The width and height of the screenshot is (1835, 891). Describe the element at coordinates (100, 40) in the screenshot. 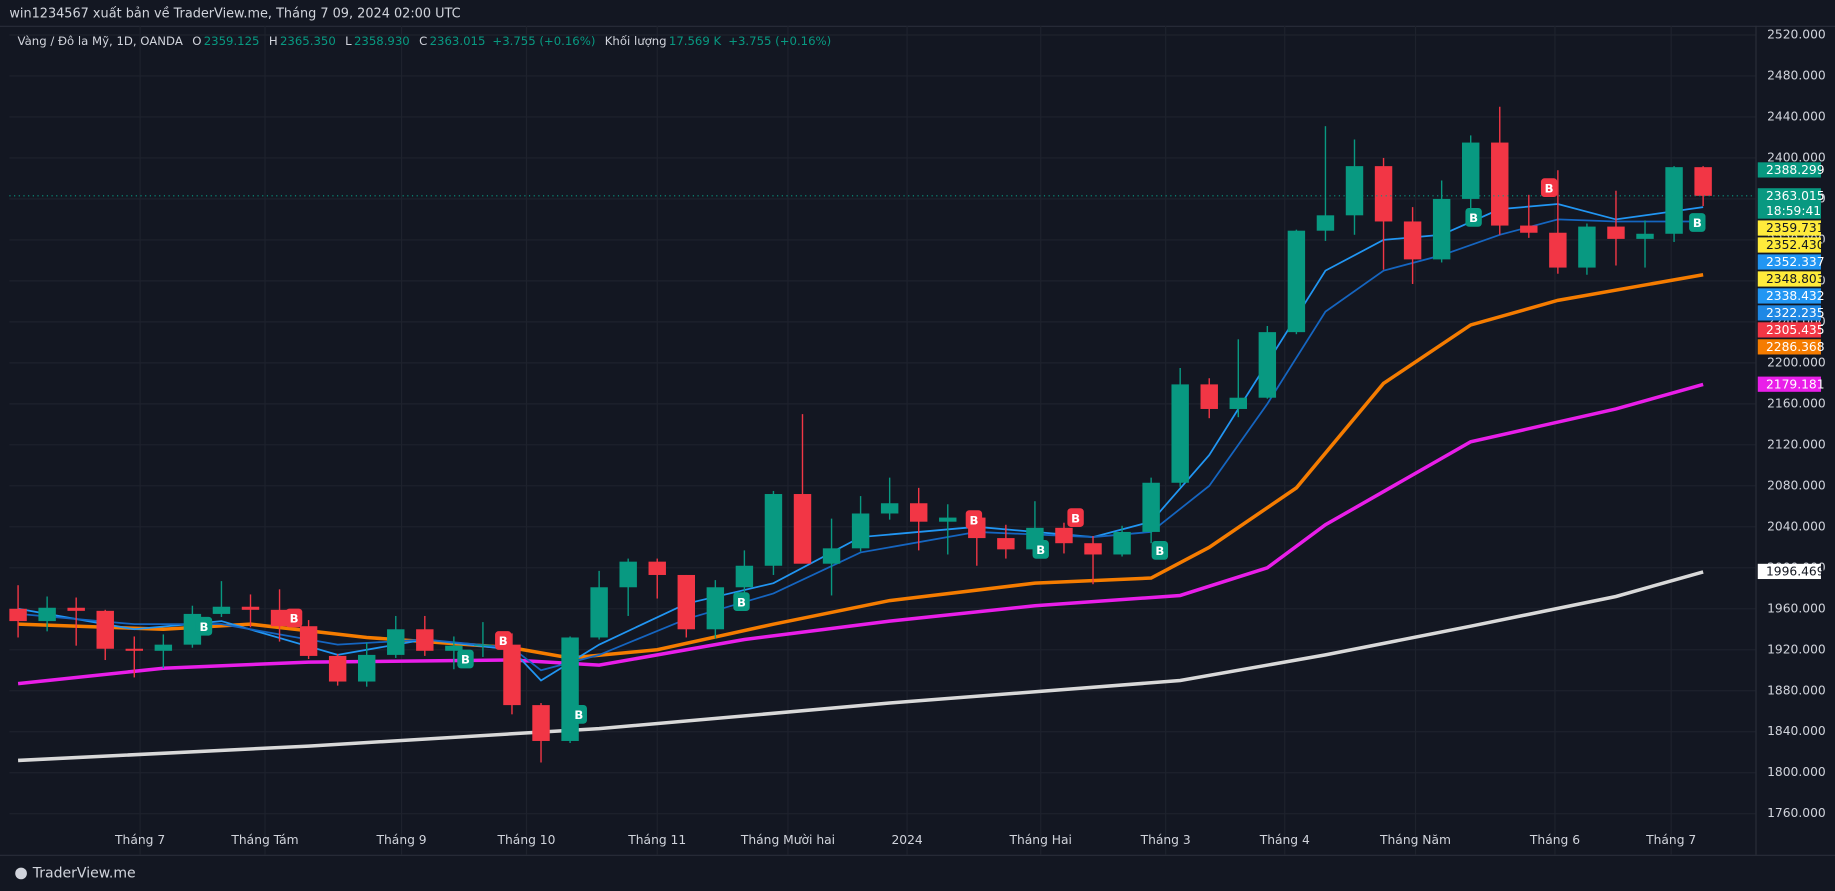

I see `legend-symbol: Vàng / Đô la Mỹ, 1D, OANDA` at that location.